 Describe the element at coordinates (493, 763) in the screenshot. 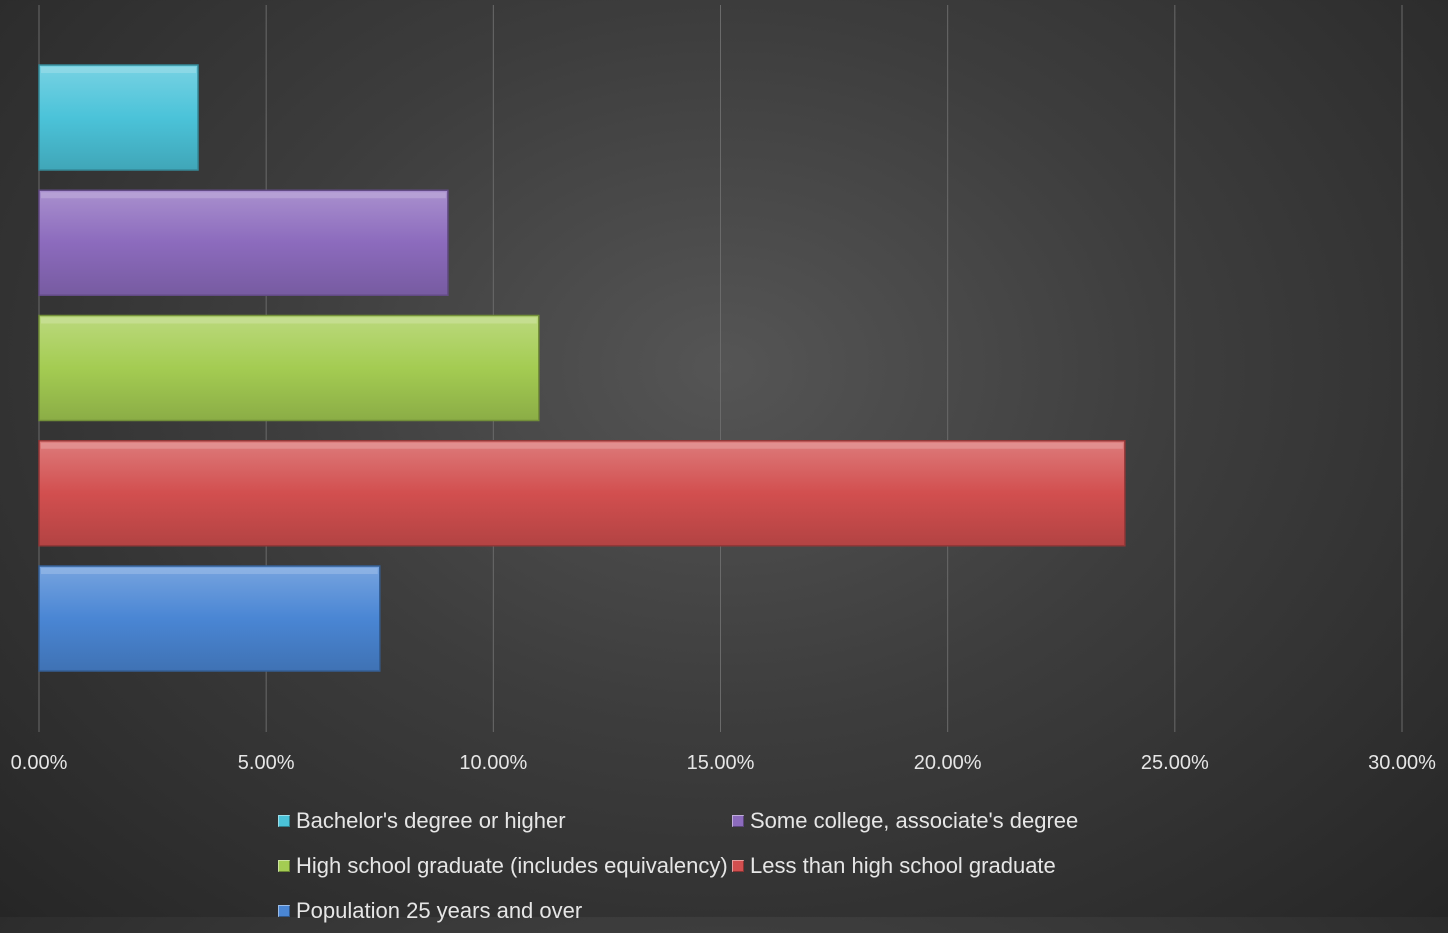

I see `x-tick-label: 10.00%` at that location.